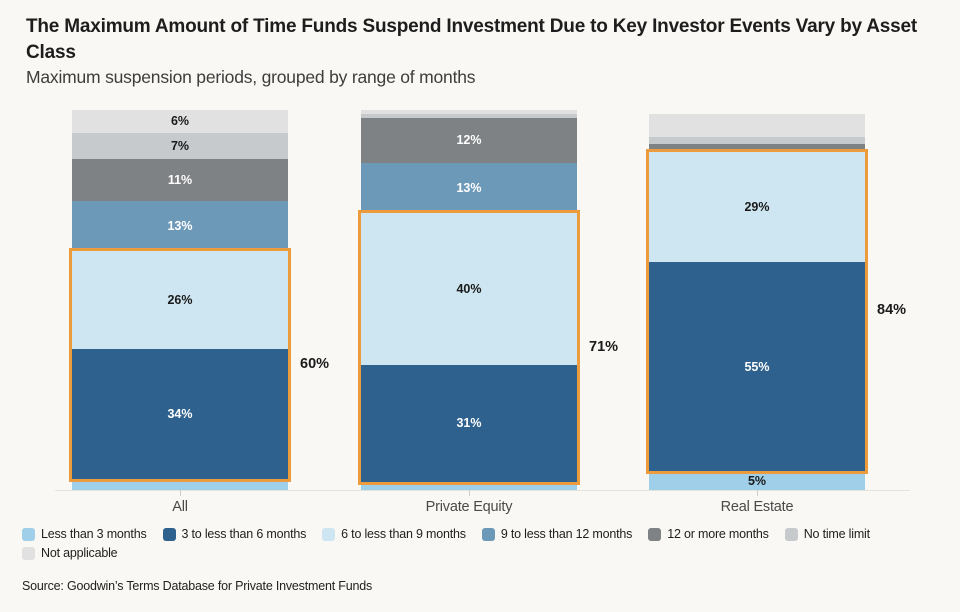 This screenshot has width=960, height=612. What do you see at coordinates (180, 146) in the screenshot?
I see `bar-segment: 7%` at bounding box center [180, 146].